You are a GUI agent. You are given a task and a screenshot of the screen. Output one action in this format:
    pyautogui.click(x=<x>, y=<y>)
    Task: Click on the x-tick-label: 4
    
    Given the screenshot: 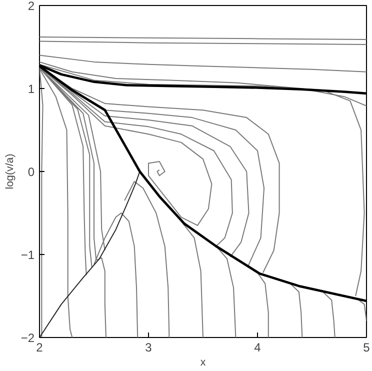 What is the action you would take?
    pyautogui.click(x=258, y=347)
    